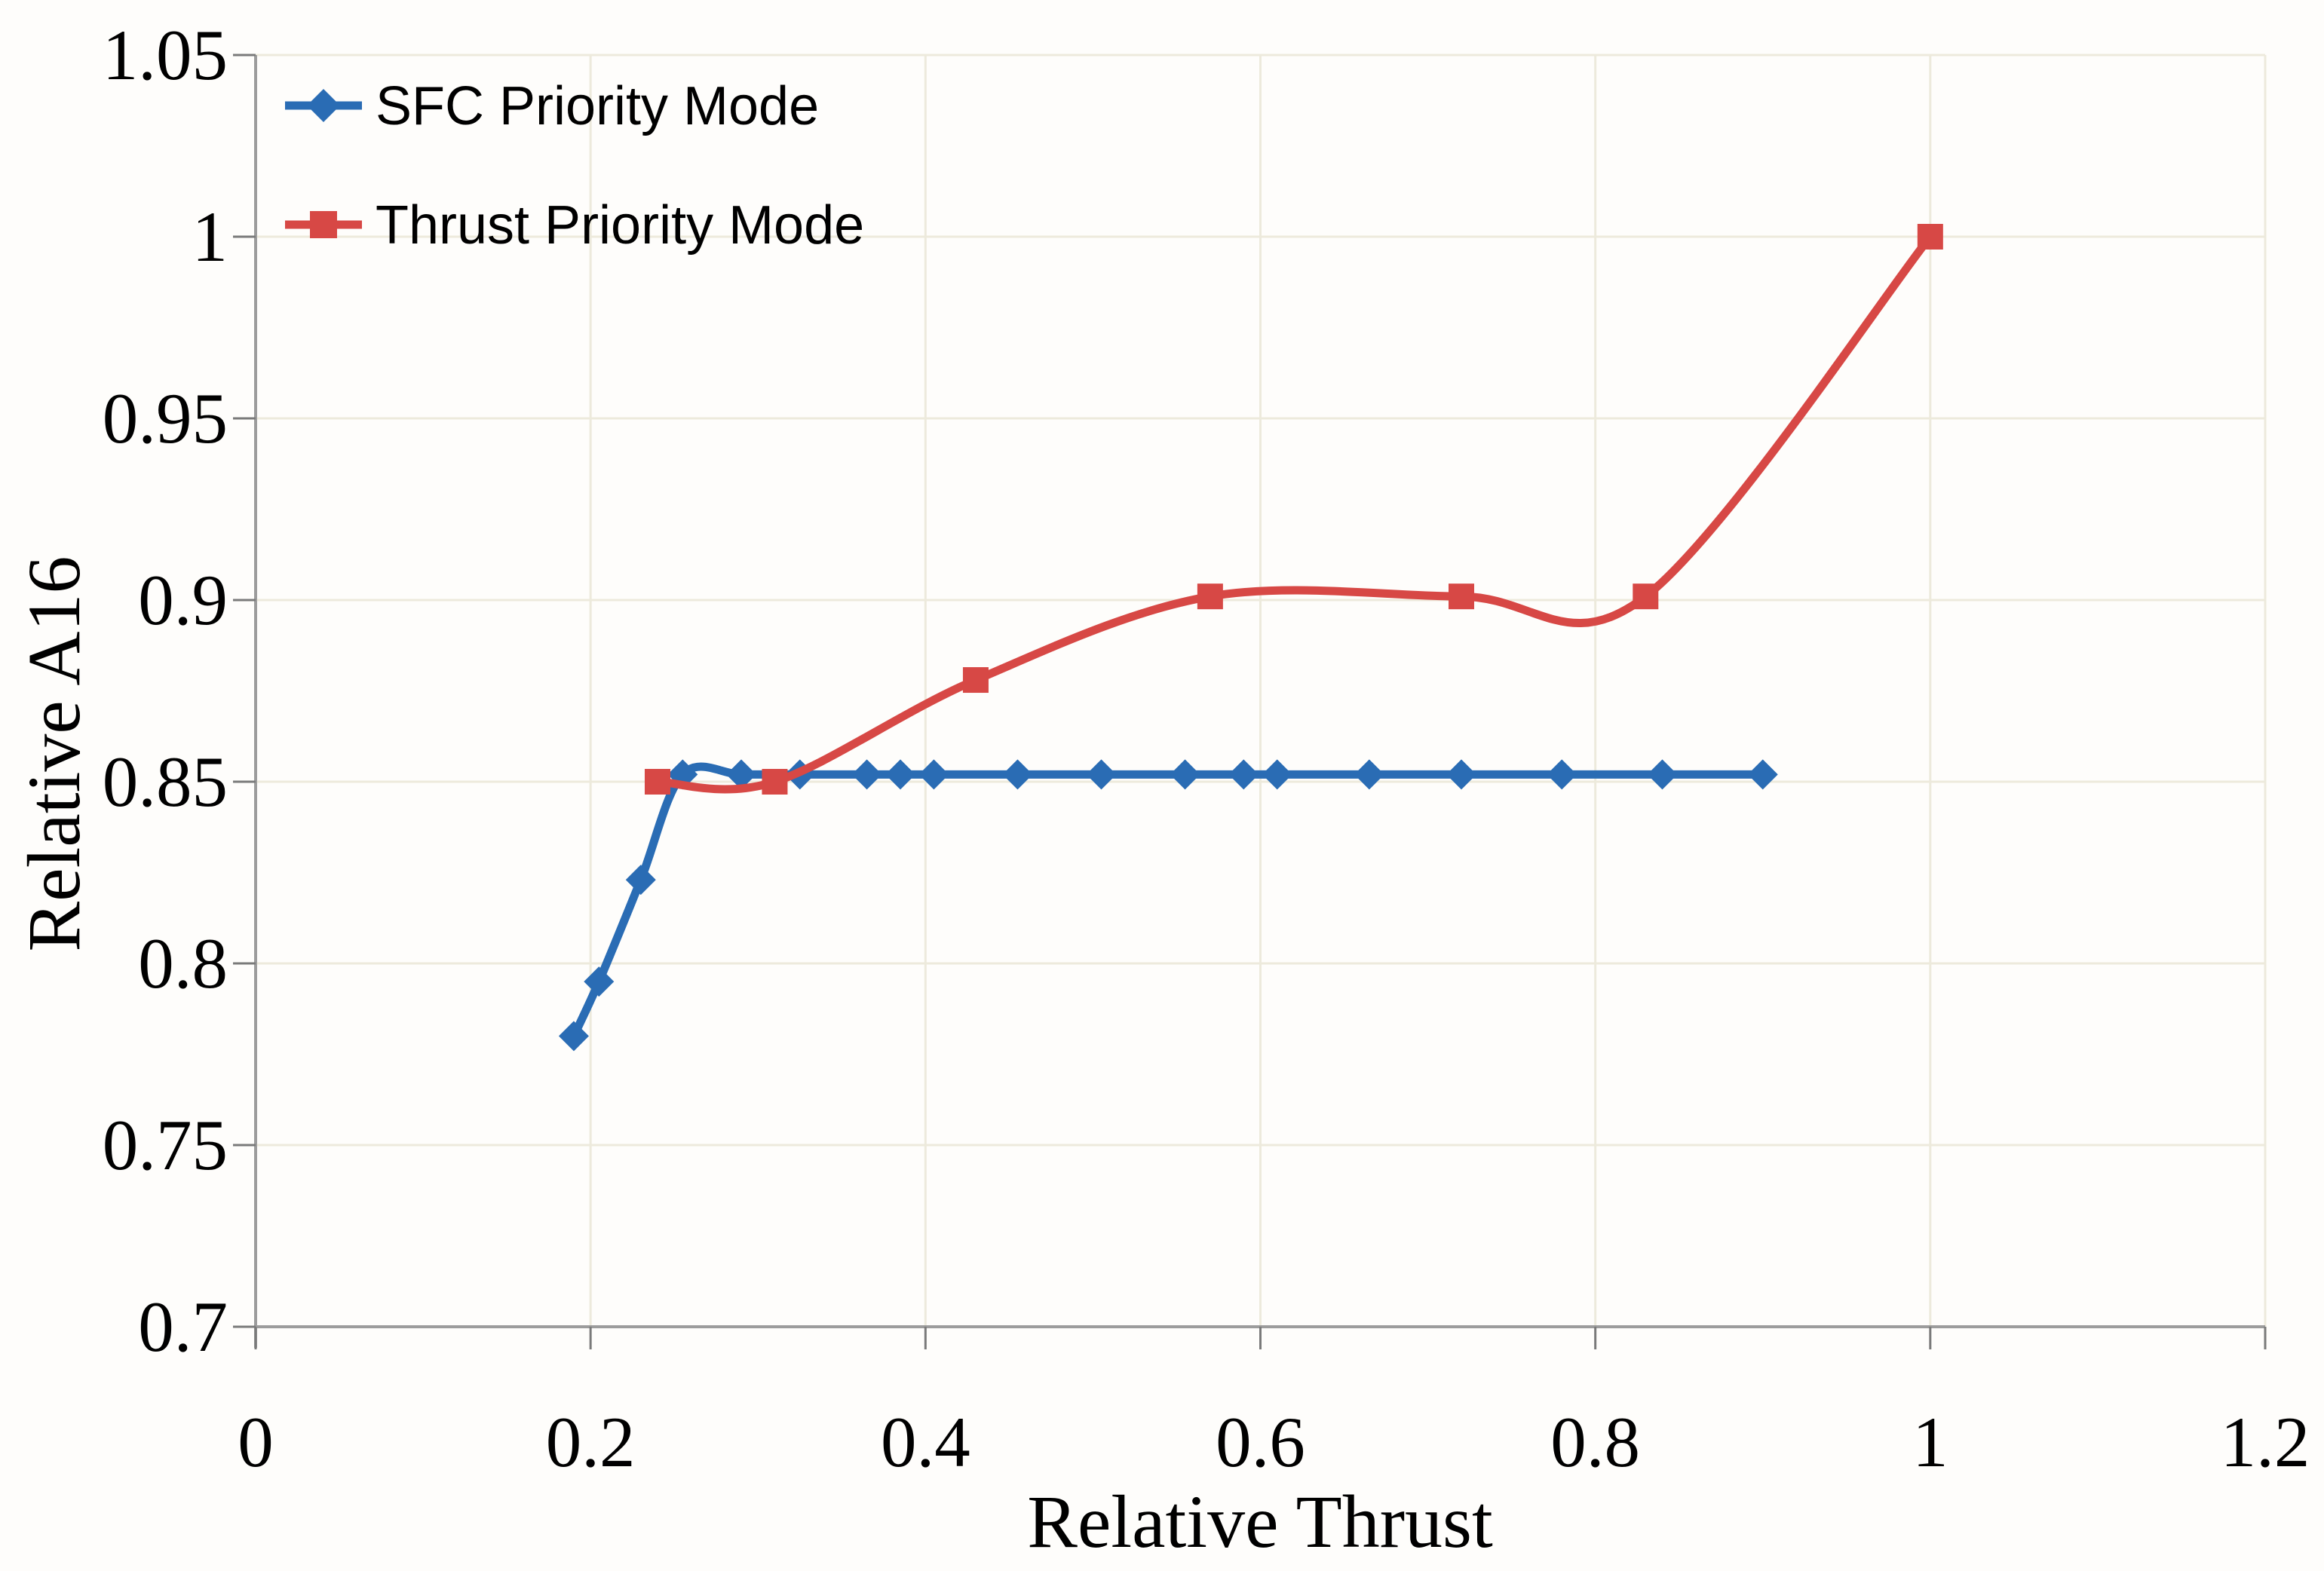 The image size is (2324, 1571). I want to click on y-tick-label: 0.7, so click(183, 1327).